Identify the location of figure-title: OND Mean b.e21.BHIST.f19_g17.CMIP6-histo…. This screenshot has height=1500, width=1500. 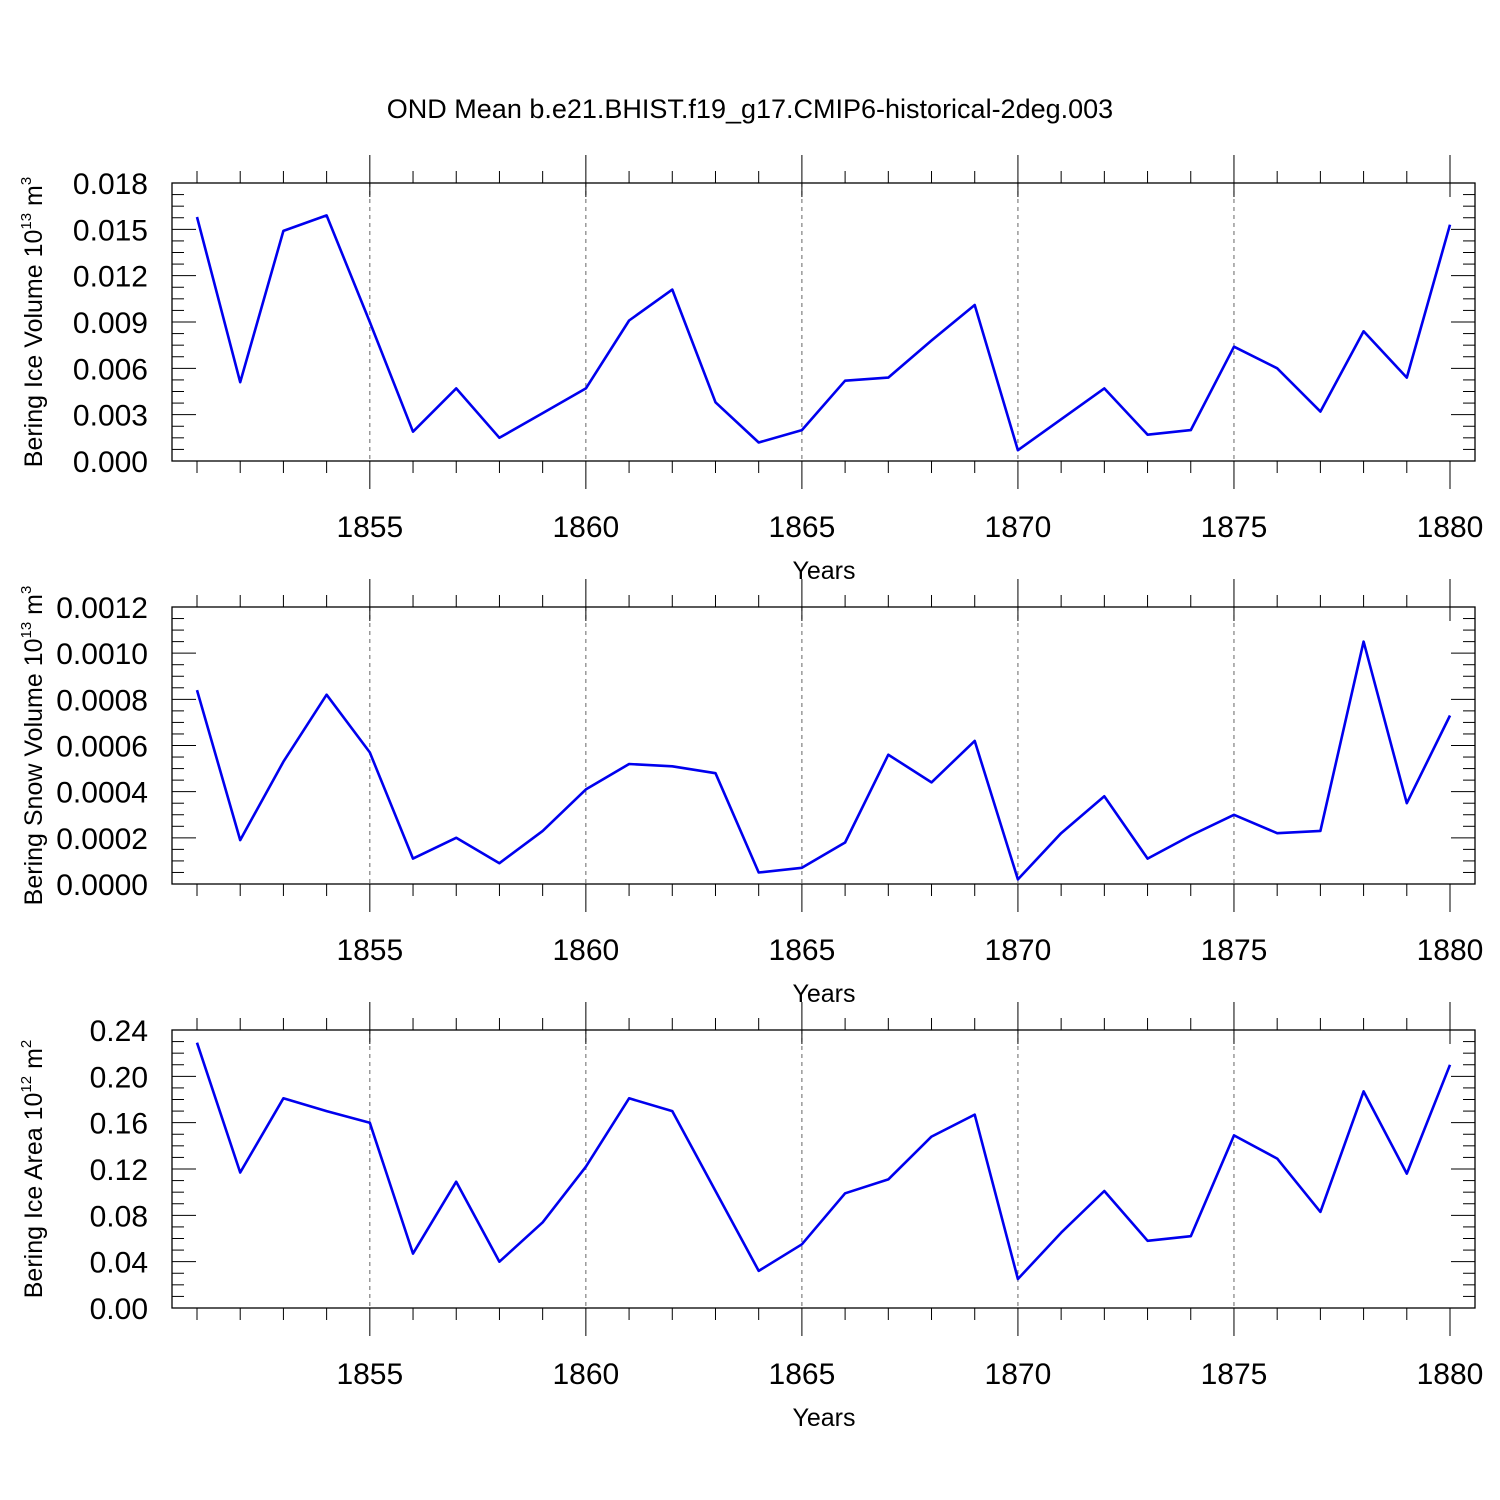
(750, 109).